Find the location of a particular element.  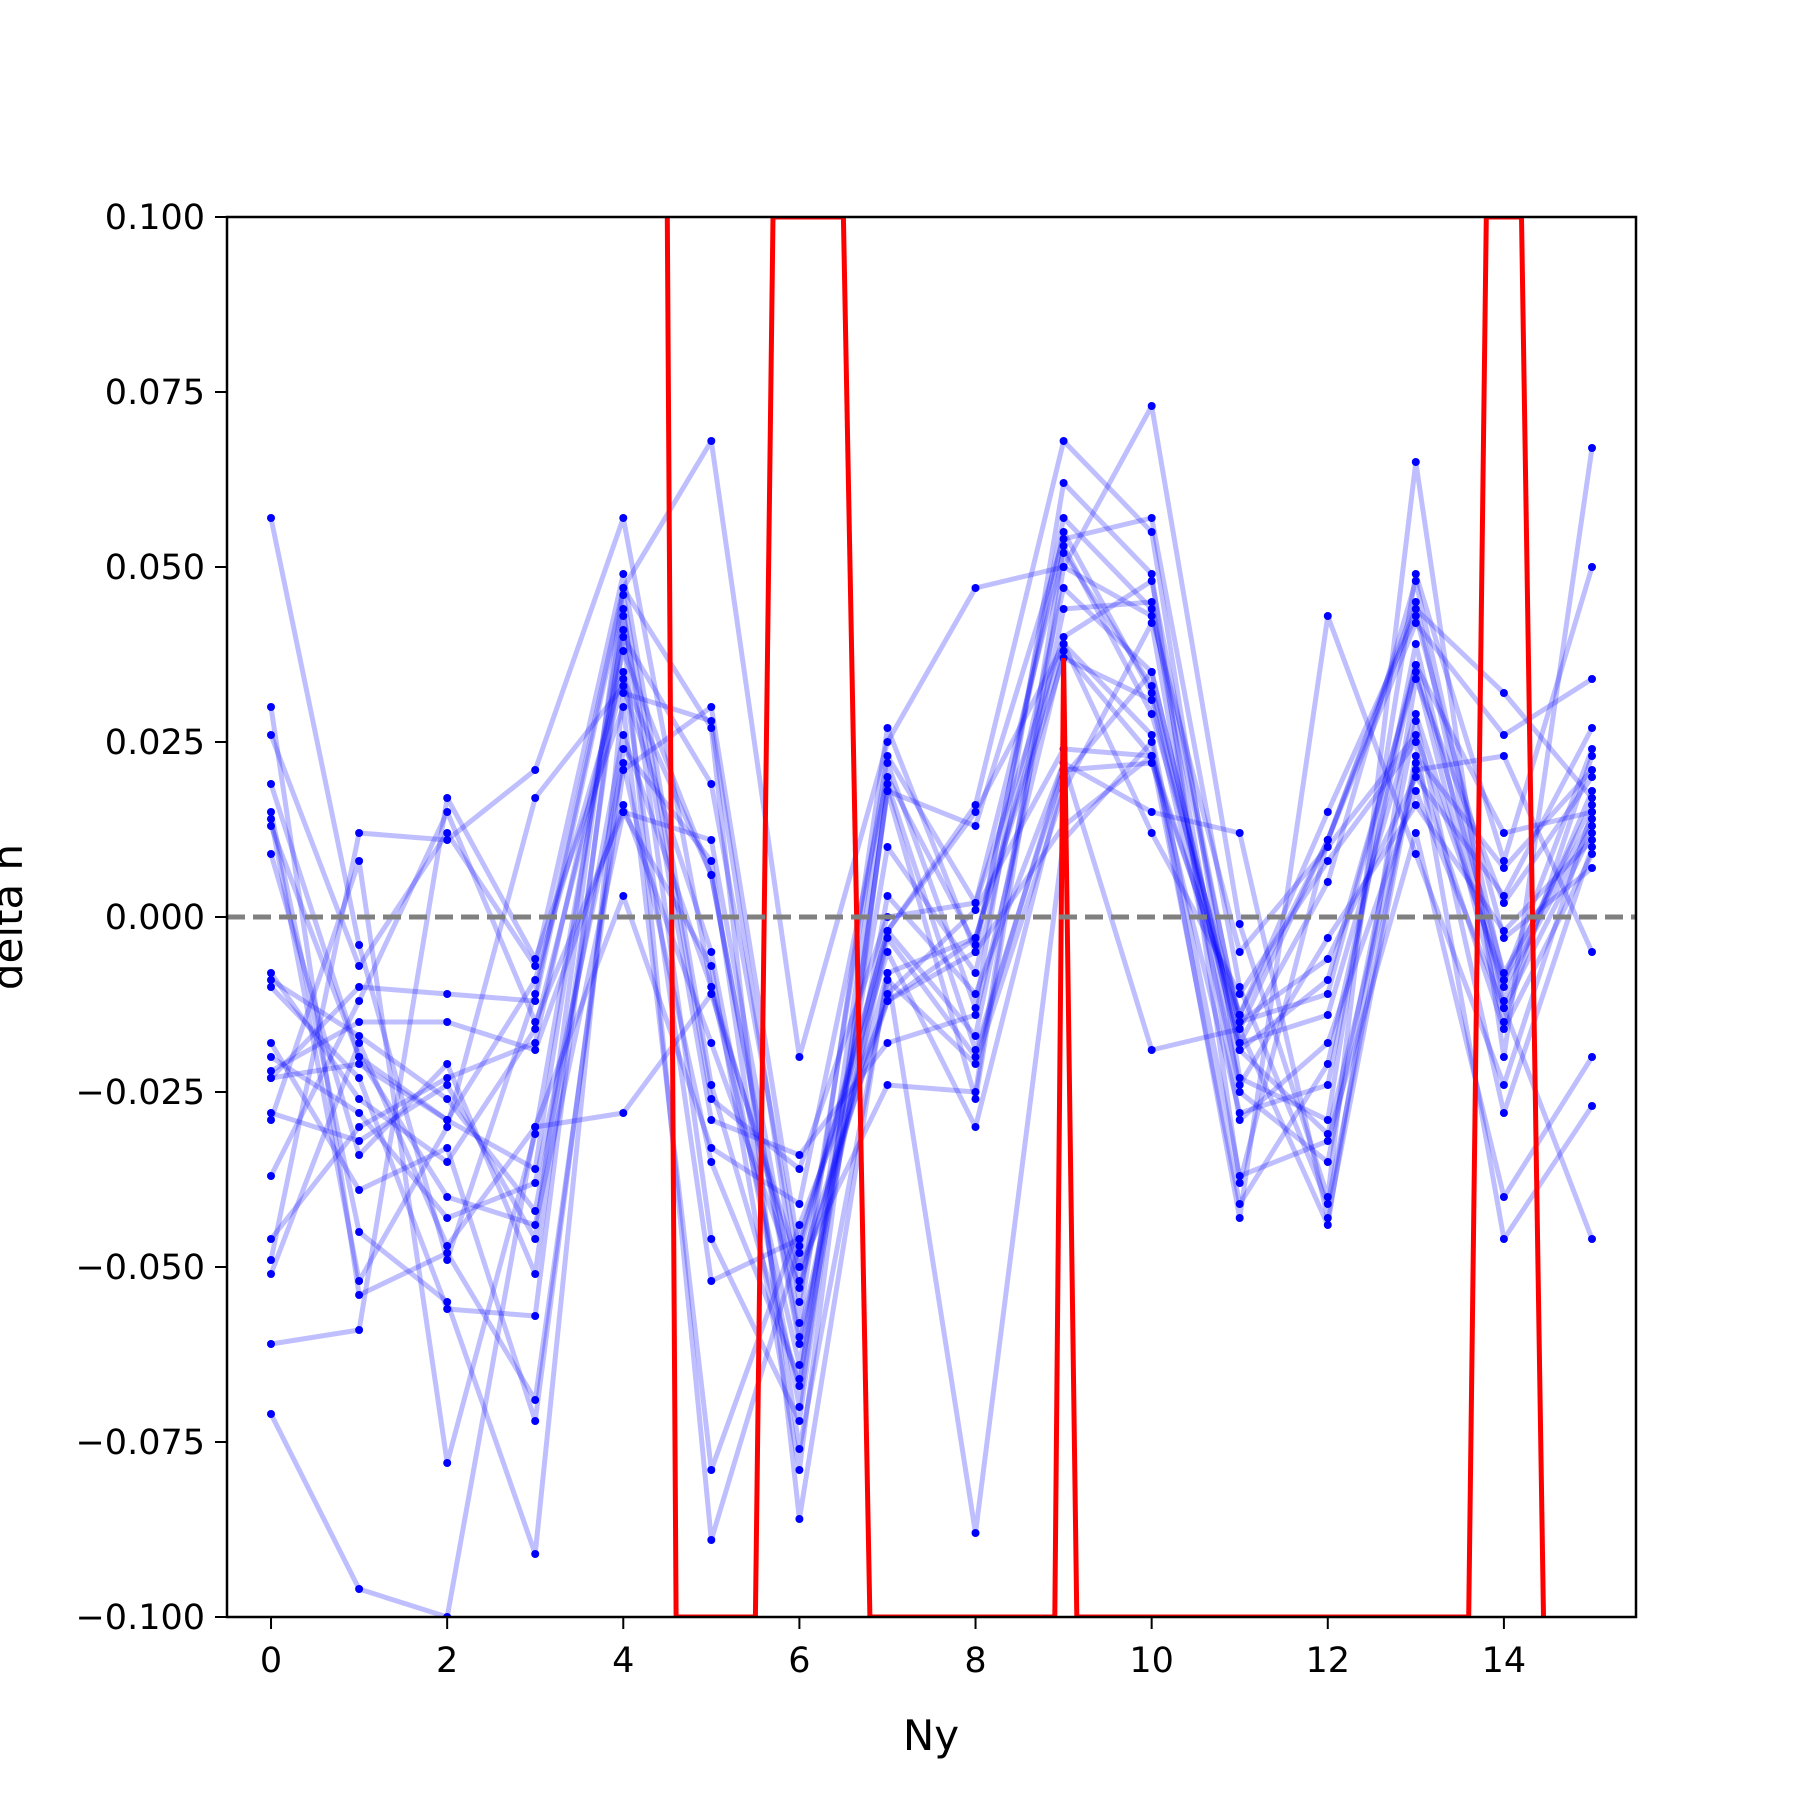

y-tick-label: −0.075 is located at coordinates (140, 1443).